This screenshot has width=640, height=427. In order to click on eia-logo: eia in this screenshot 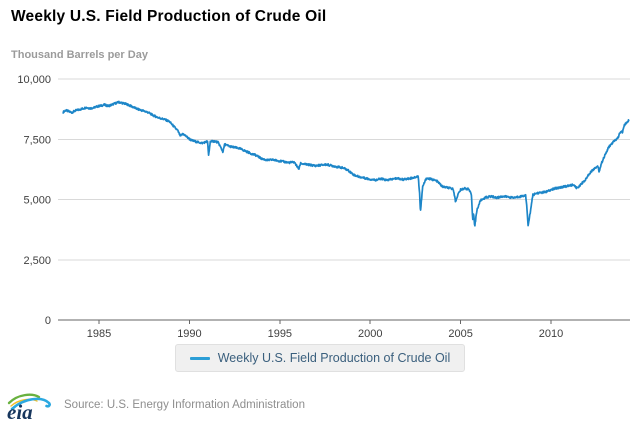, I will do `click(29, 407)`.